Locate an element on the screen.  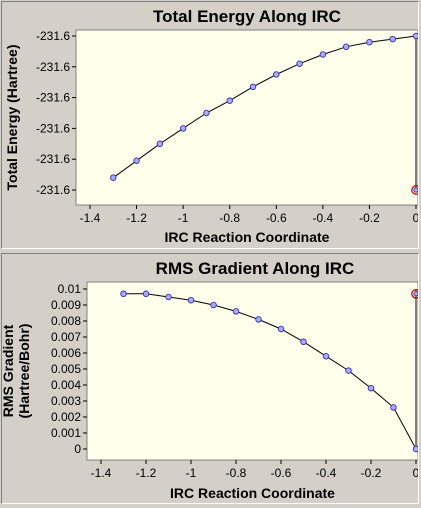
y-tick-label: 0.006 is located at coordinates (66, 353).